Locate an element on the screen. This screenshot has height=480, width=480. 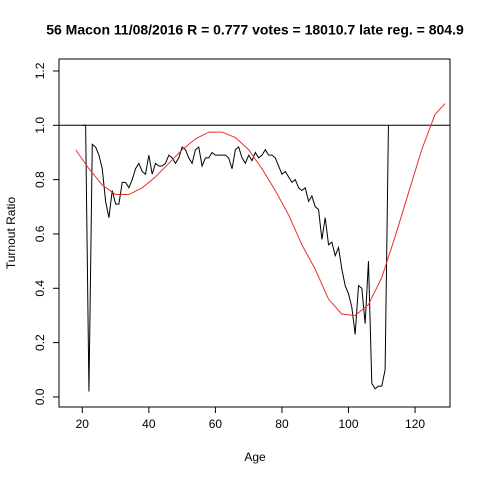
x-tick-label: 80 is located at coordinates (282, 424).